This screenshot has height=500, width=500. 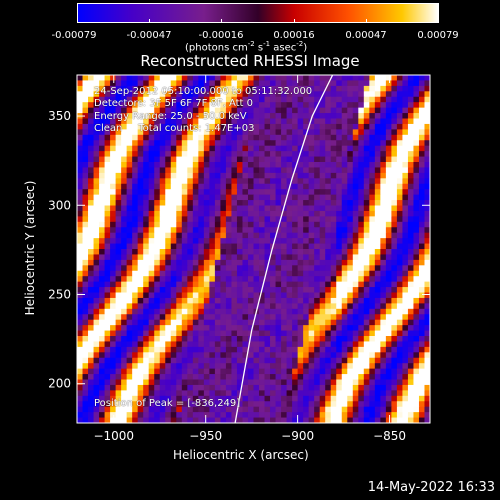 What do you see at coordinates (149, 35) in the screenshot?
I see `colorbar-tick-label: -0.00047` at bounding box center [149, 35].